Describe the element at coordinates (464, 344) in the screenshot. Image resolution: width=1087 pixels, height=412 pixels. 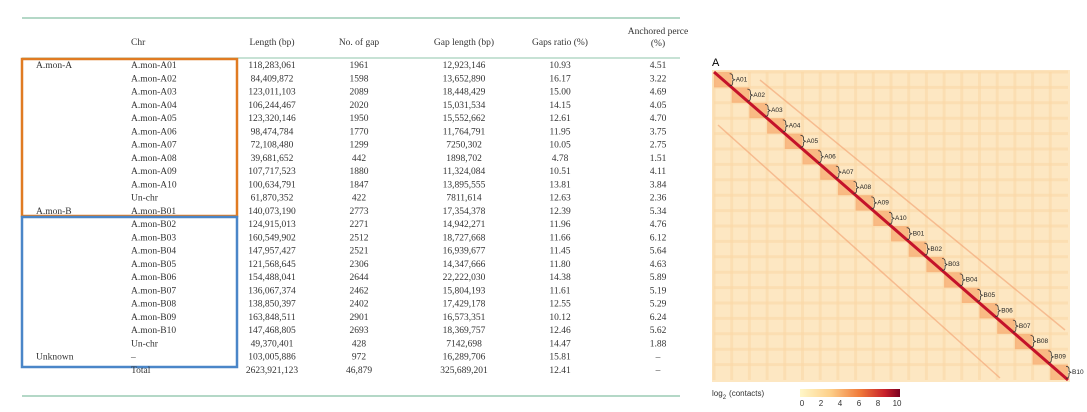
I see `cell: 7142,698` at that location.